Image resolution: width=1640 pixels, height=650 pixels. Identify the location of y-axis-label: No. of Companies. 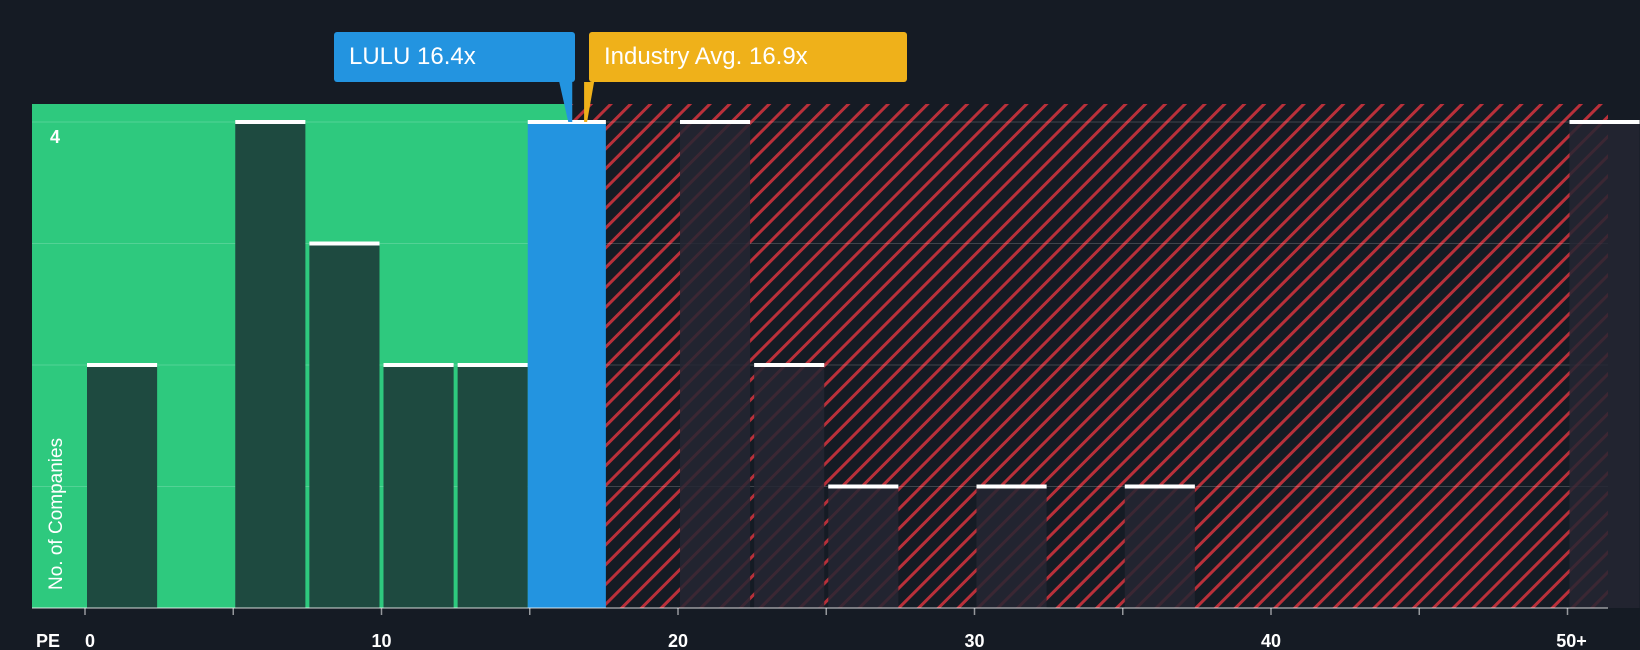
(56, 514).